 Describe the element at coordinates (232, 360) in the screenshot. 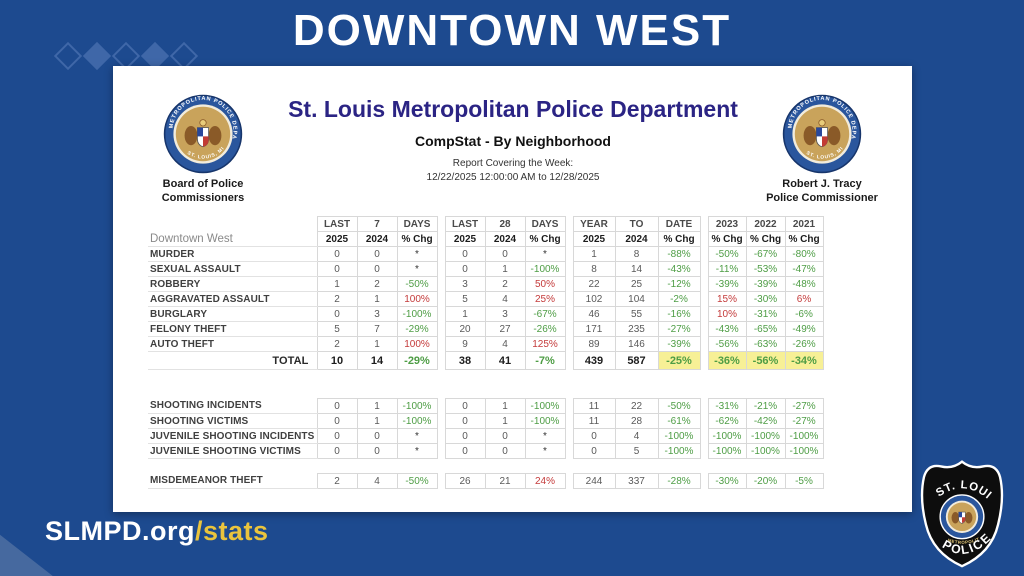

I see `row-label: TOTAL` at that location.